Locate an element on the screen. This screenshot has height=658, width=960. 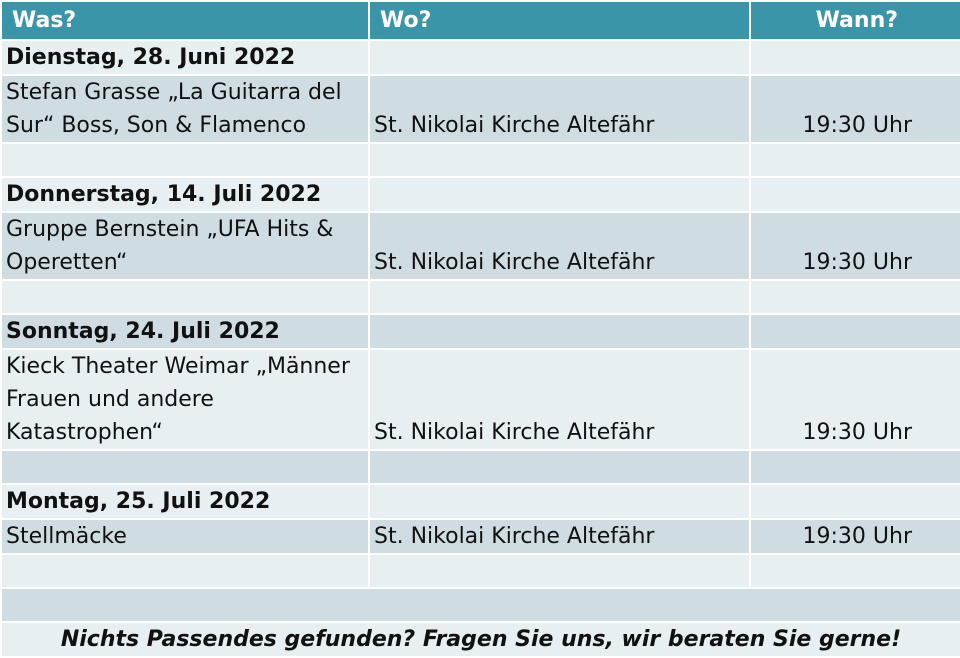
event-title: Gruppe Bernstein „UFA Hits & Operetten“ is located at coordinates (185, 246).